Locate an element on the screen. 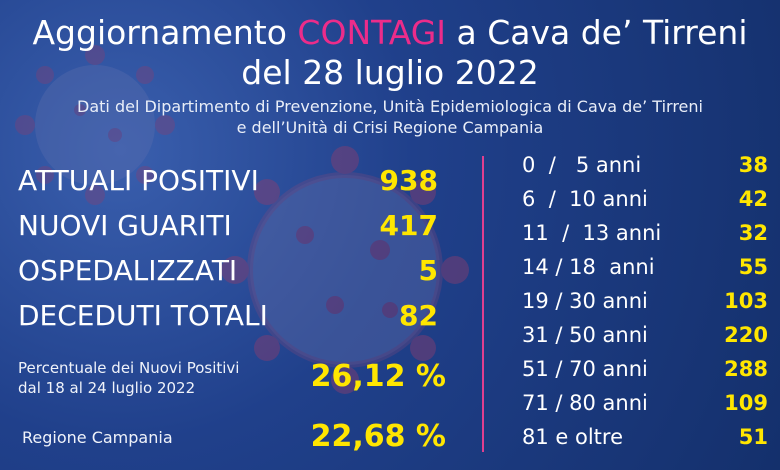 The image size is (780, 470). new-positives-label-line1: Percentuale dei Nuovi Positivi is located at coordinates (129, 368).